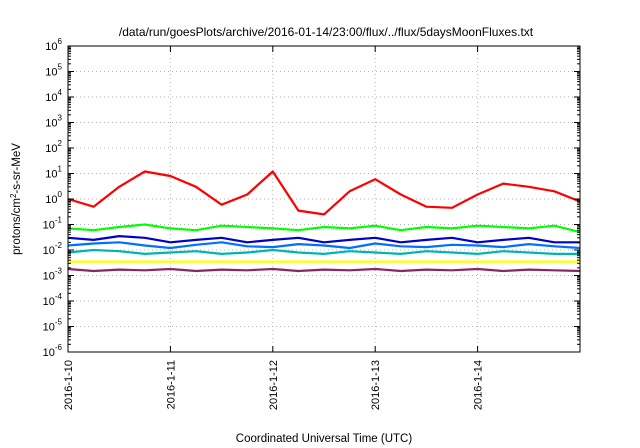  Describe the element at coordinates (274, 385) in the screenshot. I see `x-tick-label: 2016-1-12` at that location.